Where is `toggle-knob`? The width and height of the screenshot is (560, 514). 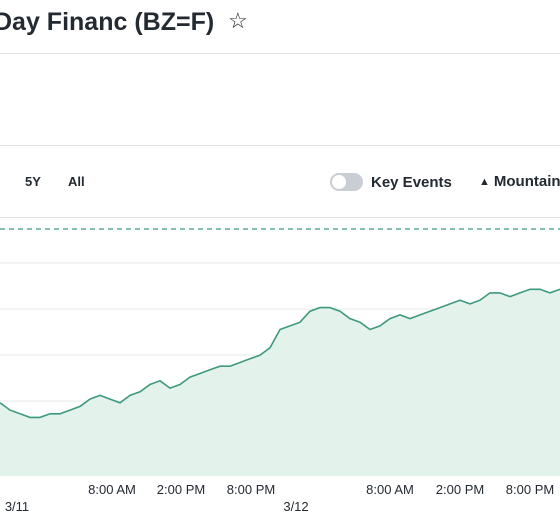
toggle-knob is located at coordinates (339, 182).